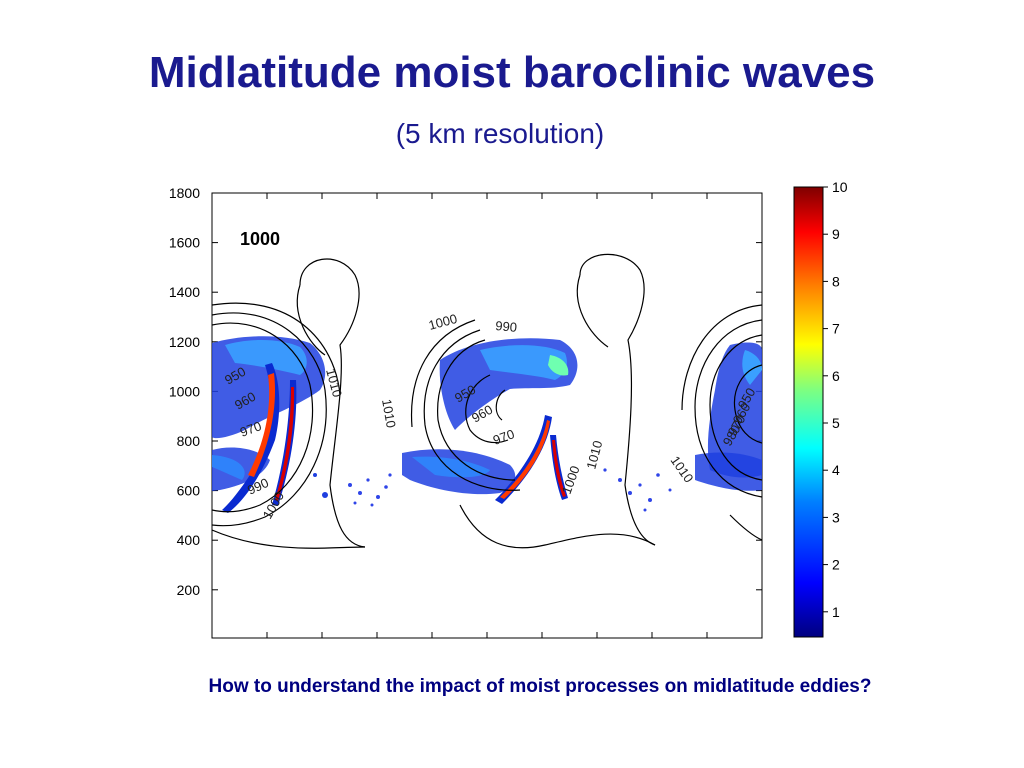 Image resolution: width=1024 pixels, height=768 pixels. What do you see at coordinates (487, 424) in the screenshot?
I see `precipitation-field` at bounding box center [487, 424].